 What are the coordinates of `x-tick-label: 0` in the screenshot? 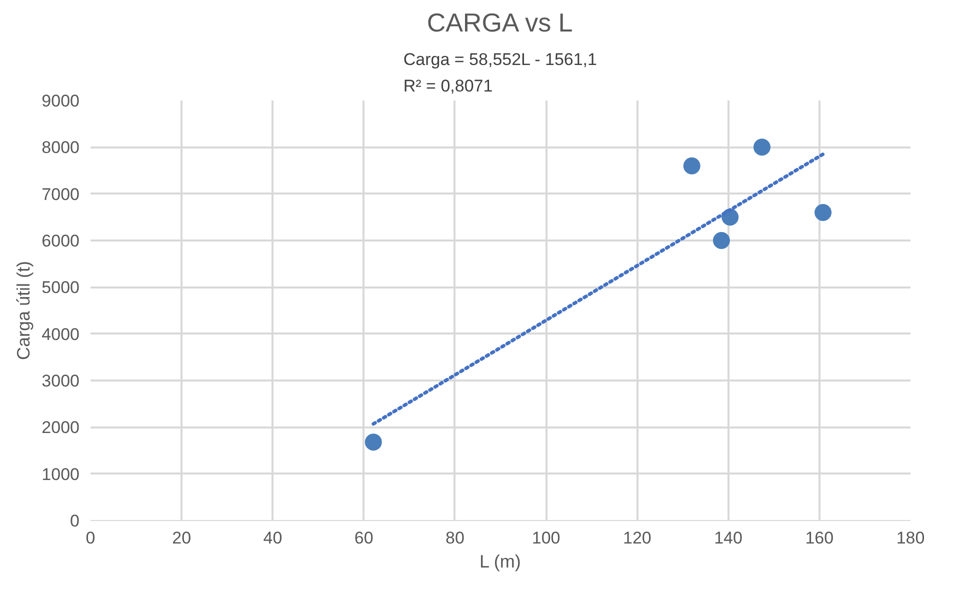 It's located at (91, 538).